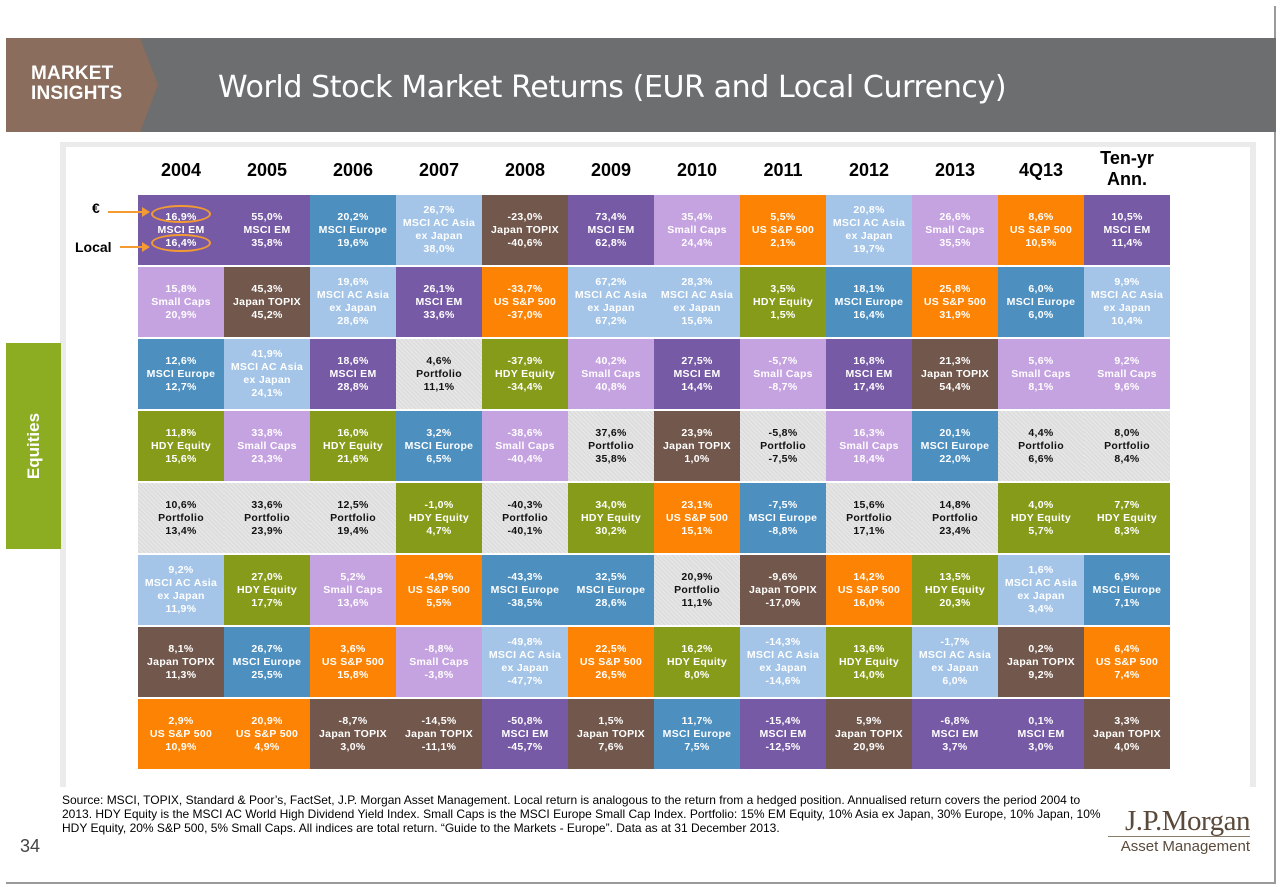 The height and width of the screenshot is (887, 1284). What do you see at coordinates (1041, 230) in the screenshot?
I see `return-cell: 8,6% US S&P 500 10,5%` at bounding box center [1041, 230].